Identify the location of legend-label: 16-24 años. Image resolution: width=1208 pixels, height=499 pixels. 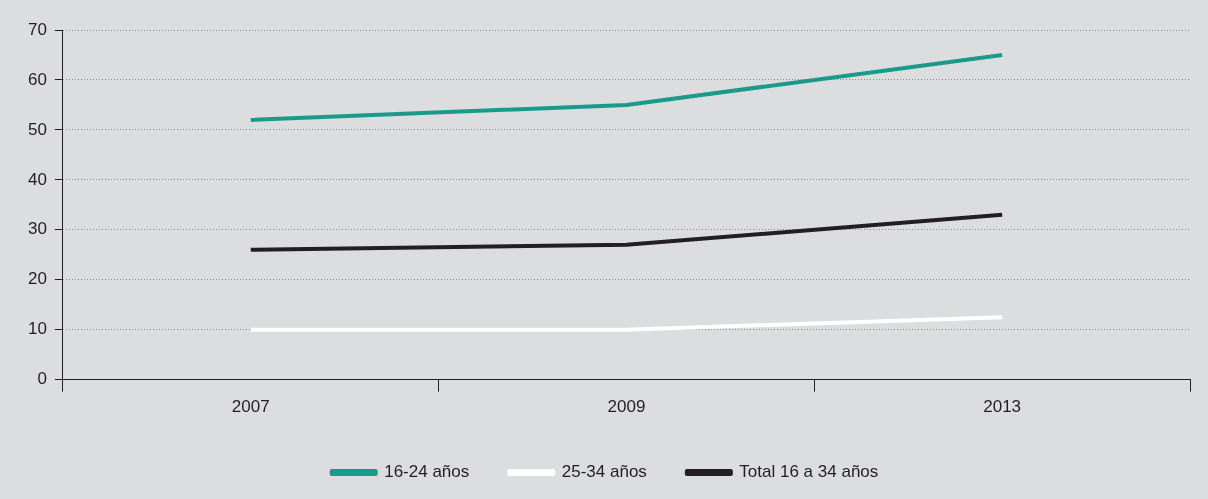
(427, 472).